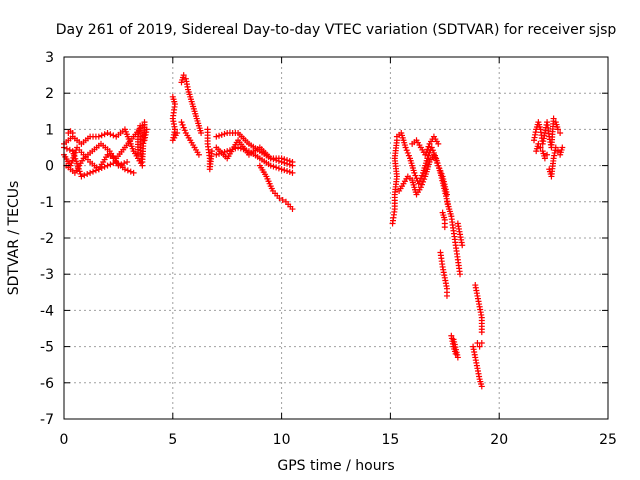 Image resolution: width=640 pixels, height=480 pixels. What do you see at coordinates (608, 440) in the screenshot?
I see `x-tick-label: 25` at bounding box center [608, 440].